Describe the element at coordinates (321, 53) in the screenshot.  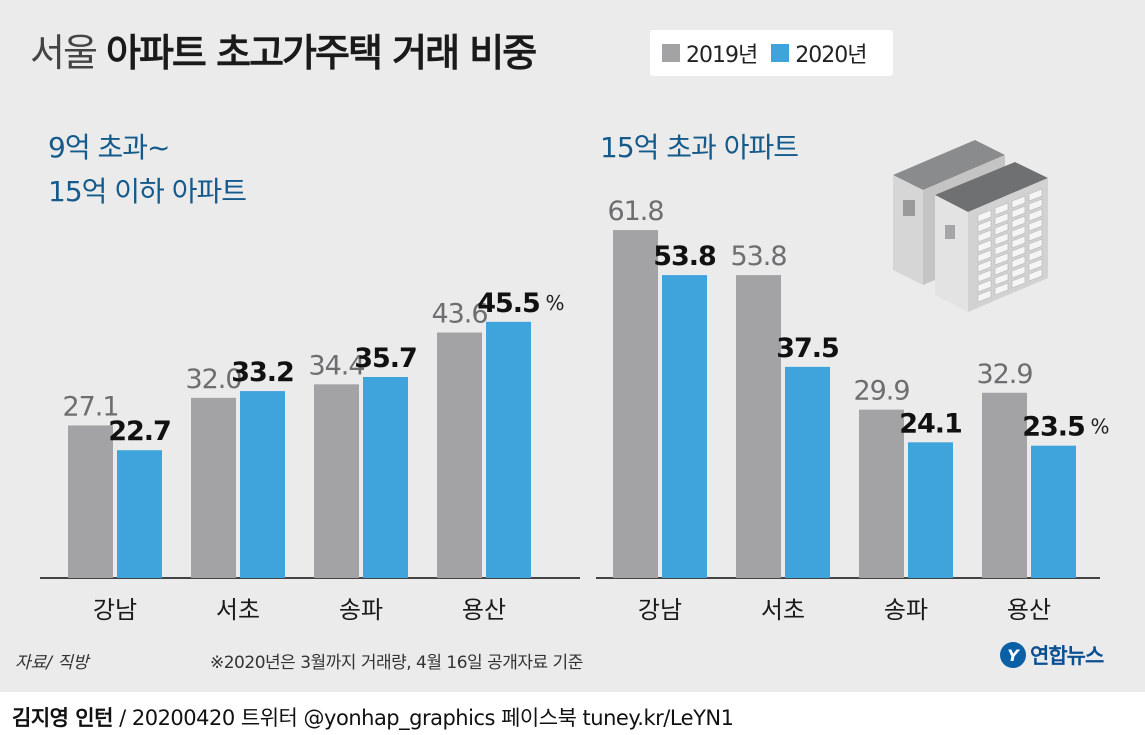
I see `title-bold: 아파트 초고가주택 거래 비중` at that location.